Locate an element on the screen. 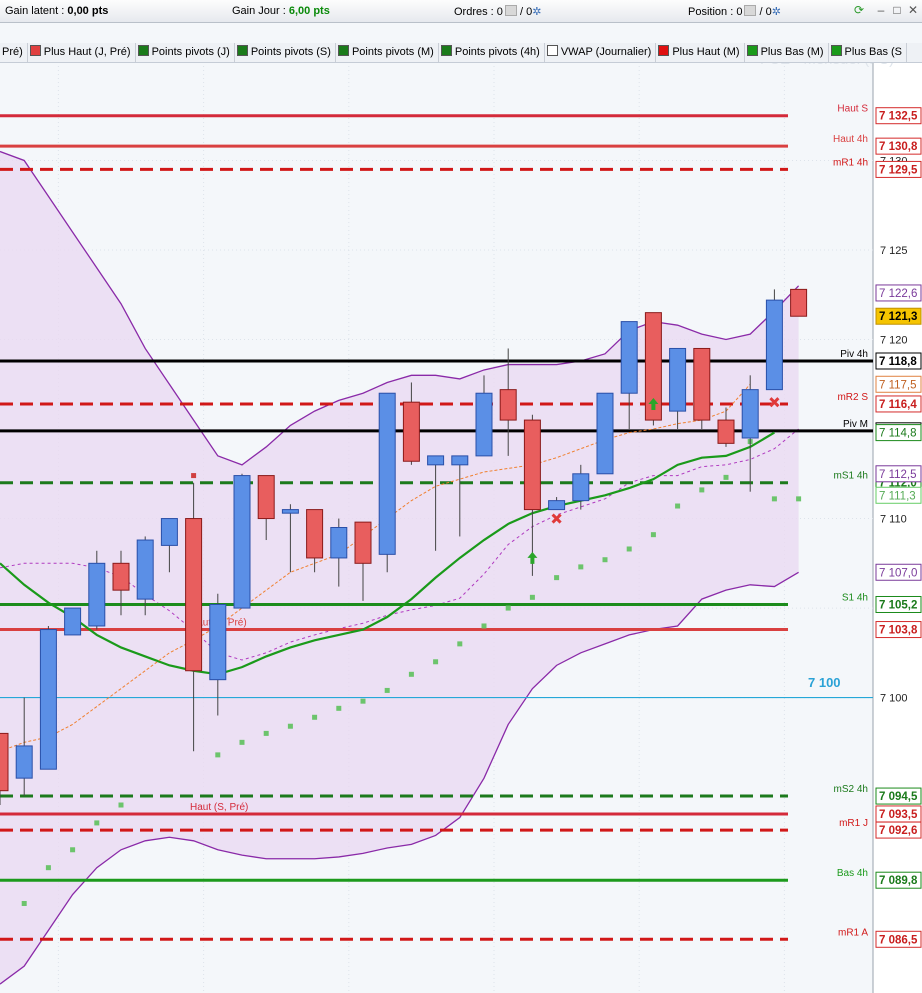 This screenshot has height=993, width=922. price-axis-tag: 7 118,8 is located at coordinates (898, 361).